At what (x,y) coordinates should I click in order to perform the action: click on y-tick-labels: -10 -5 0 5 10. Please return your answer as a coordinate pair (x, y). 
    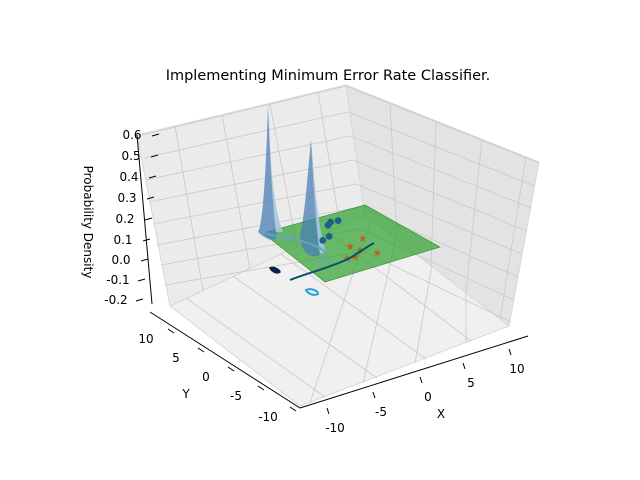
    Looking at the image, I should click on (207, 378).